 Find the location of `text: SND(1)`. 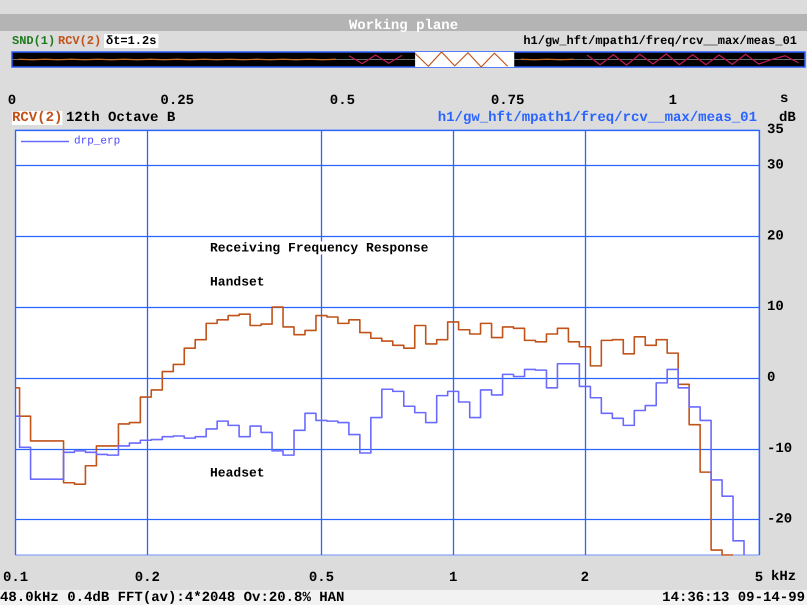

text: SND(1) is located at coordinates (34, 41).